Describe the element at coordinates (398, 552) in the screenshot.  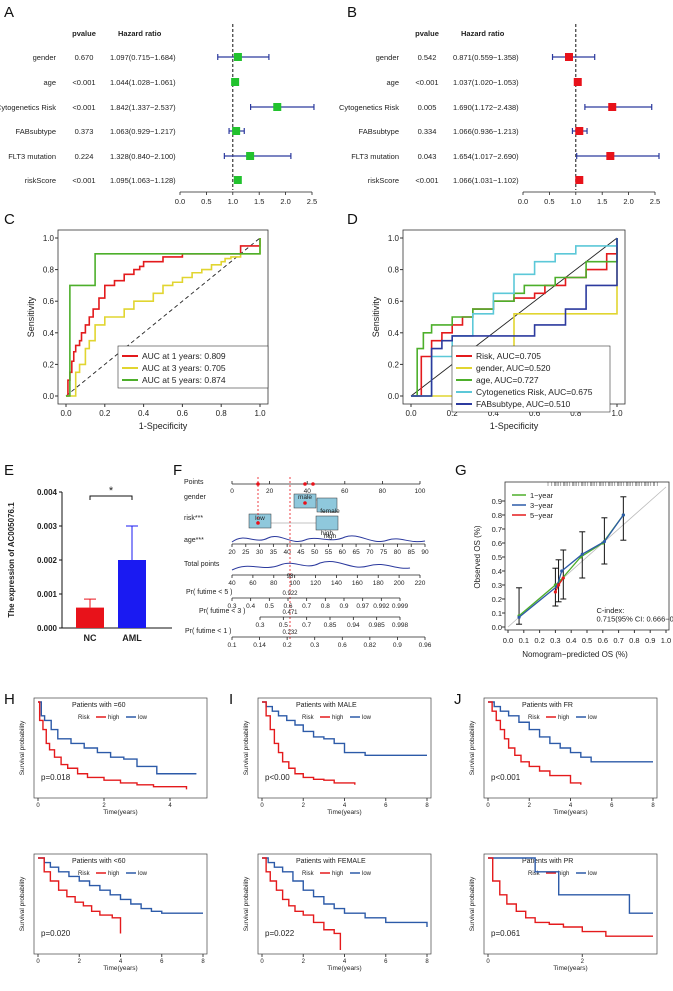
I see `nomogram-tick-label: 80` at that location.